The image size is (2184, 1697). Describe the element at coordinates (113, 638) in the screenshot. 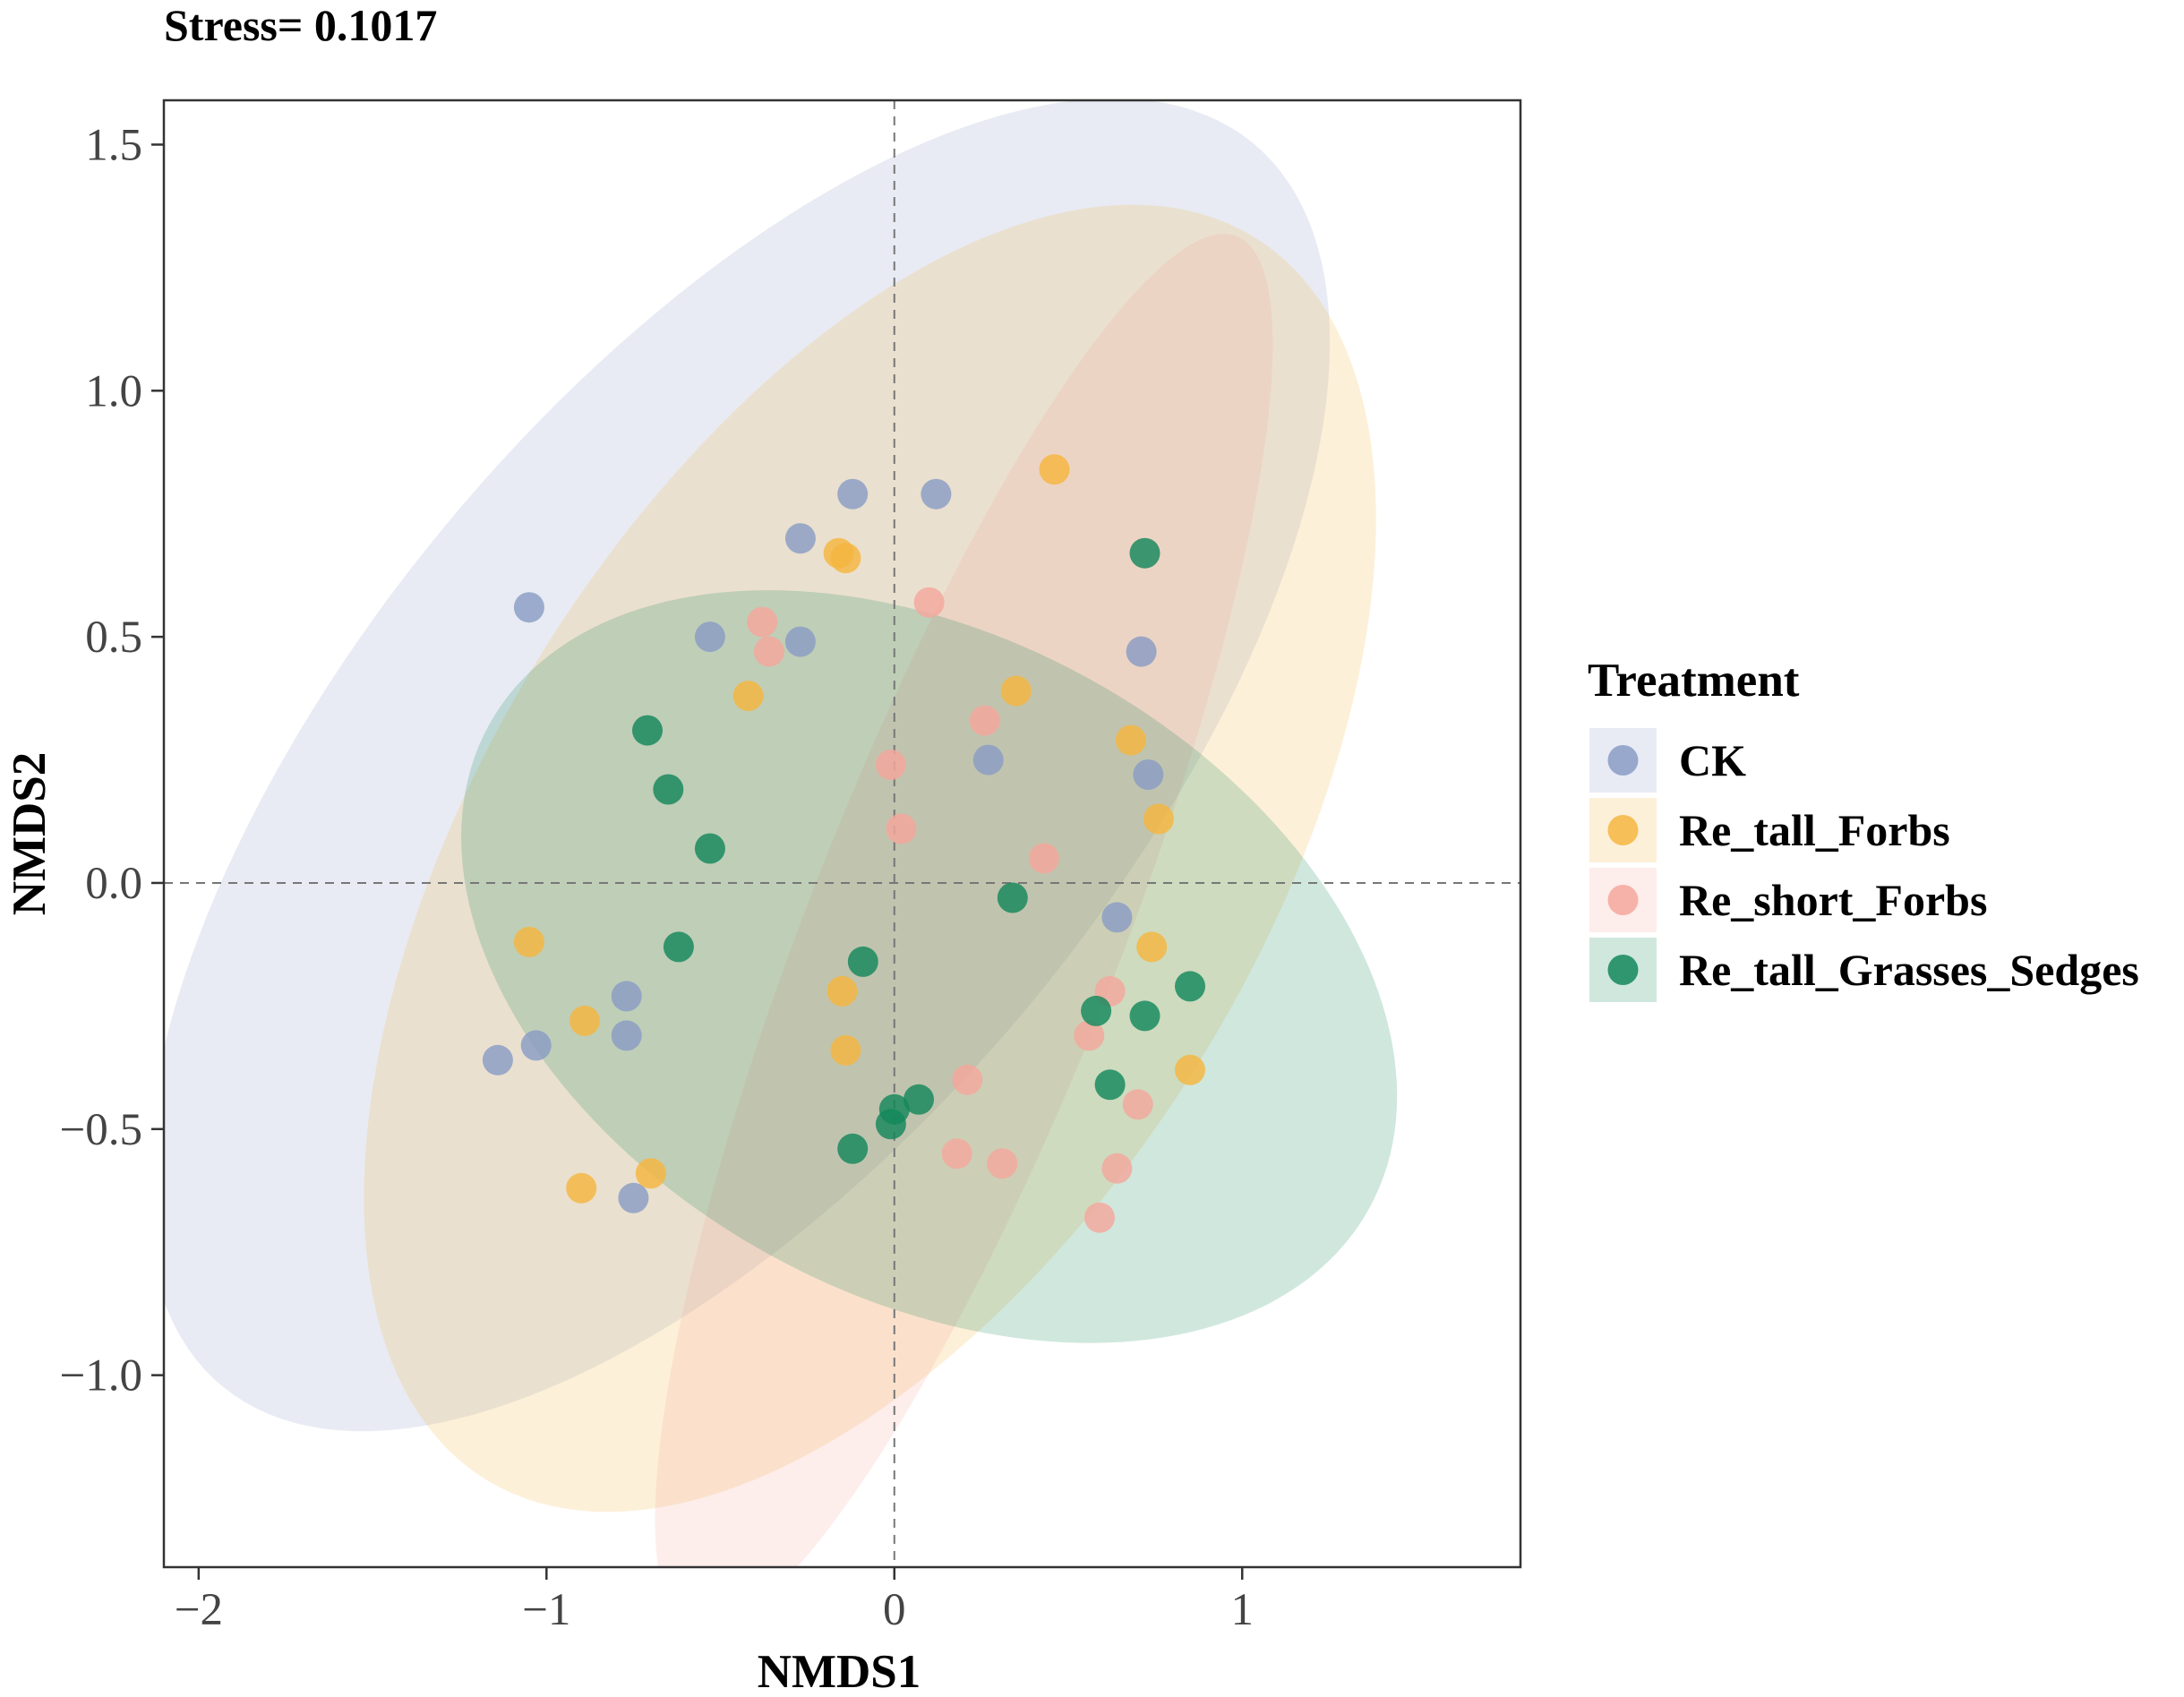

I see `y-tick-label-3: 0.5` at that location.